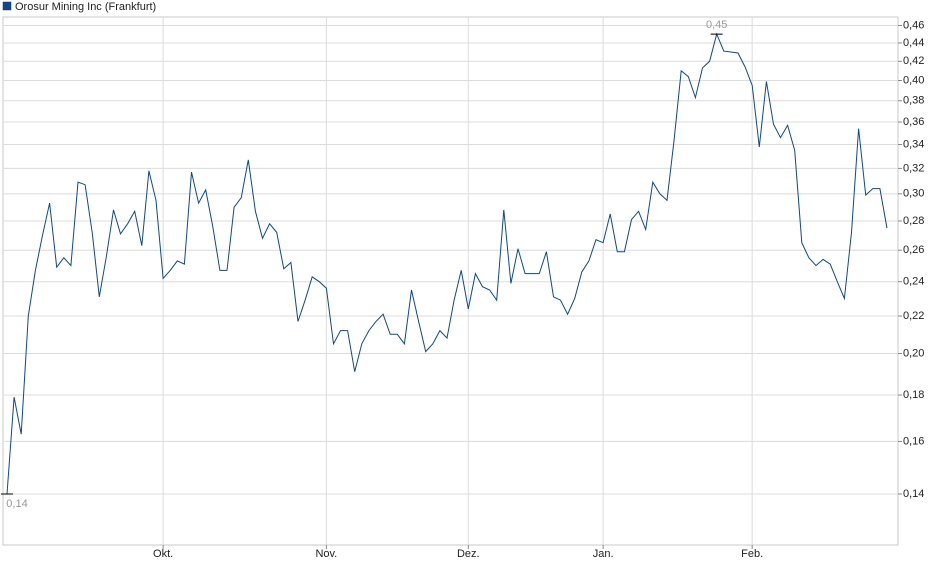 The width and height of the screenshot is (940, 579). What do you see at coordinates (7, 6) in the screenshot?
I see `legend-swatch` at bounding box center [7, 6].